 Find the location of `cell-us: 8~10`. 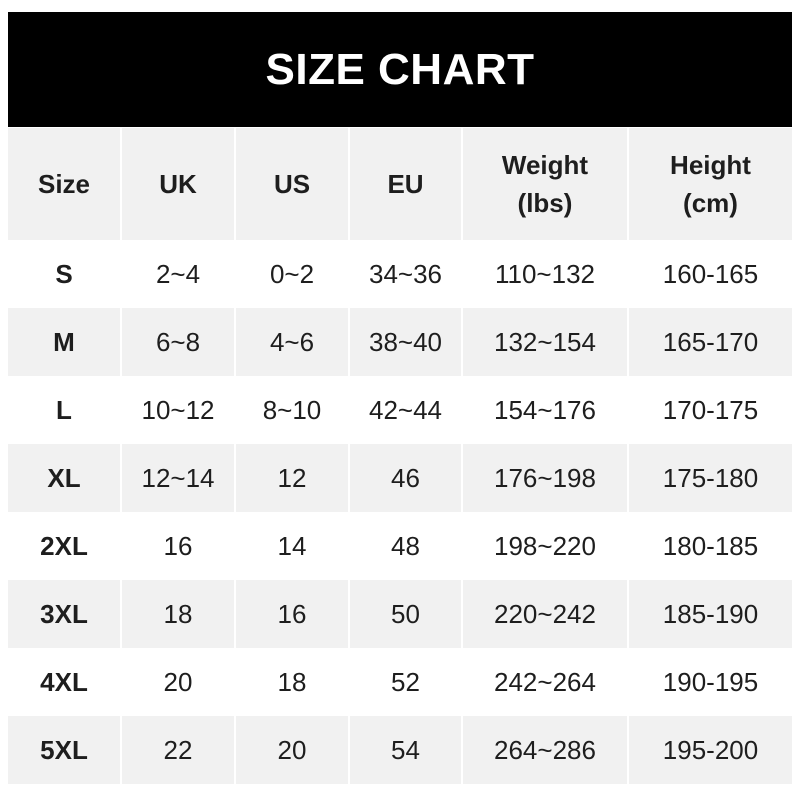

cell-us: 8~10 is located at coordinates (291, 410).